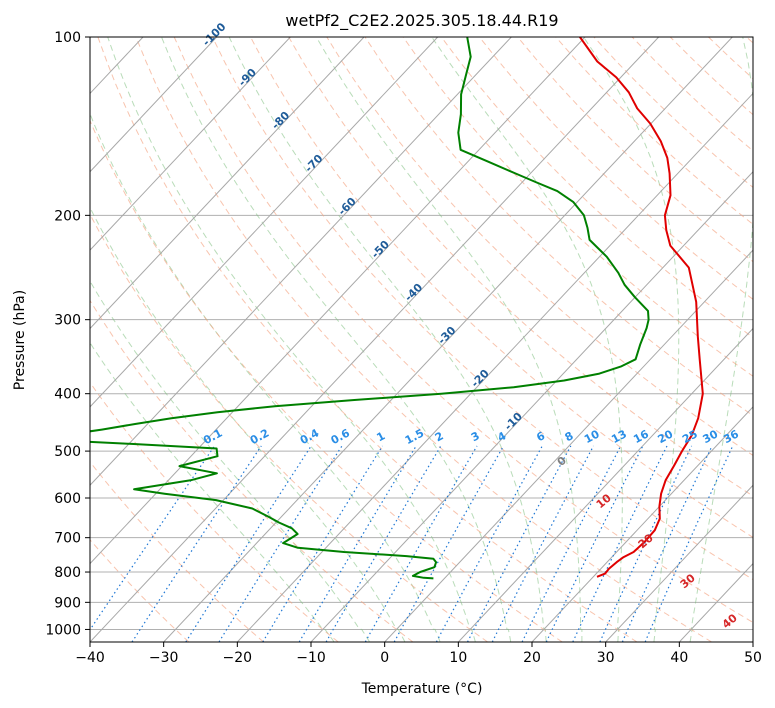 This screenshot has height=708, width=775. What do you see at coordinates (753, 658) in the screenshot?
I see `x-tick-label: 50` at bounding box center [753, 658].